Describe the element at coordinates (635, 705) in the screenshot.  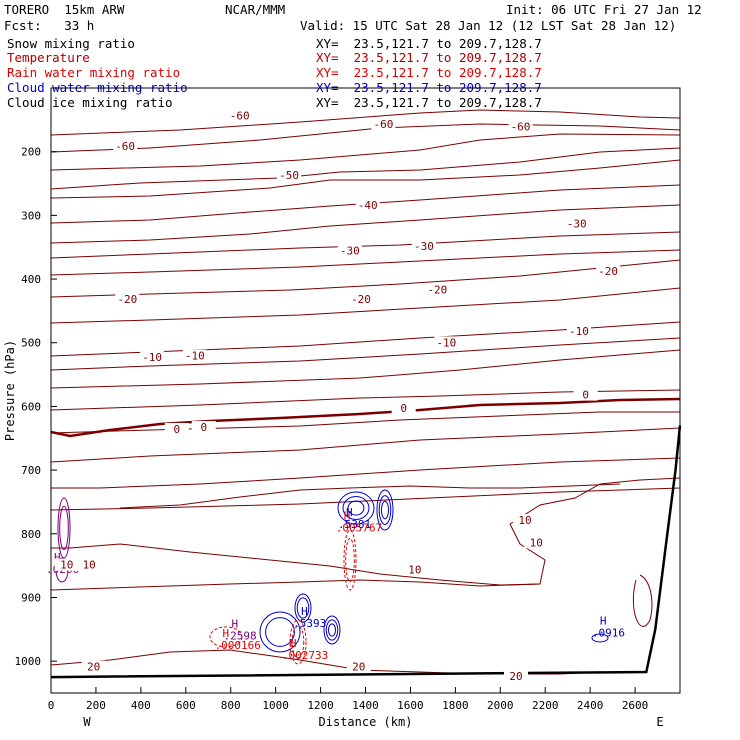
I see `x-tick-label: 2600` at that location.